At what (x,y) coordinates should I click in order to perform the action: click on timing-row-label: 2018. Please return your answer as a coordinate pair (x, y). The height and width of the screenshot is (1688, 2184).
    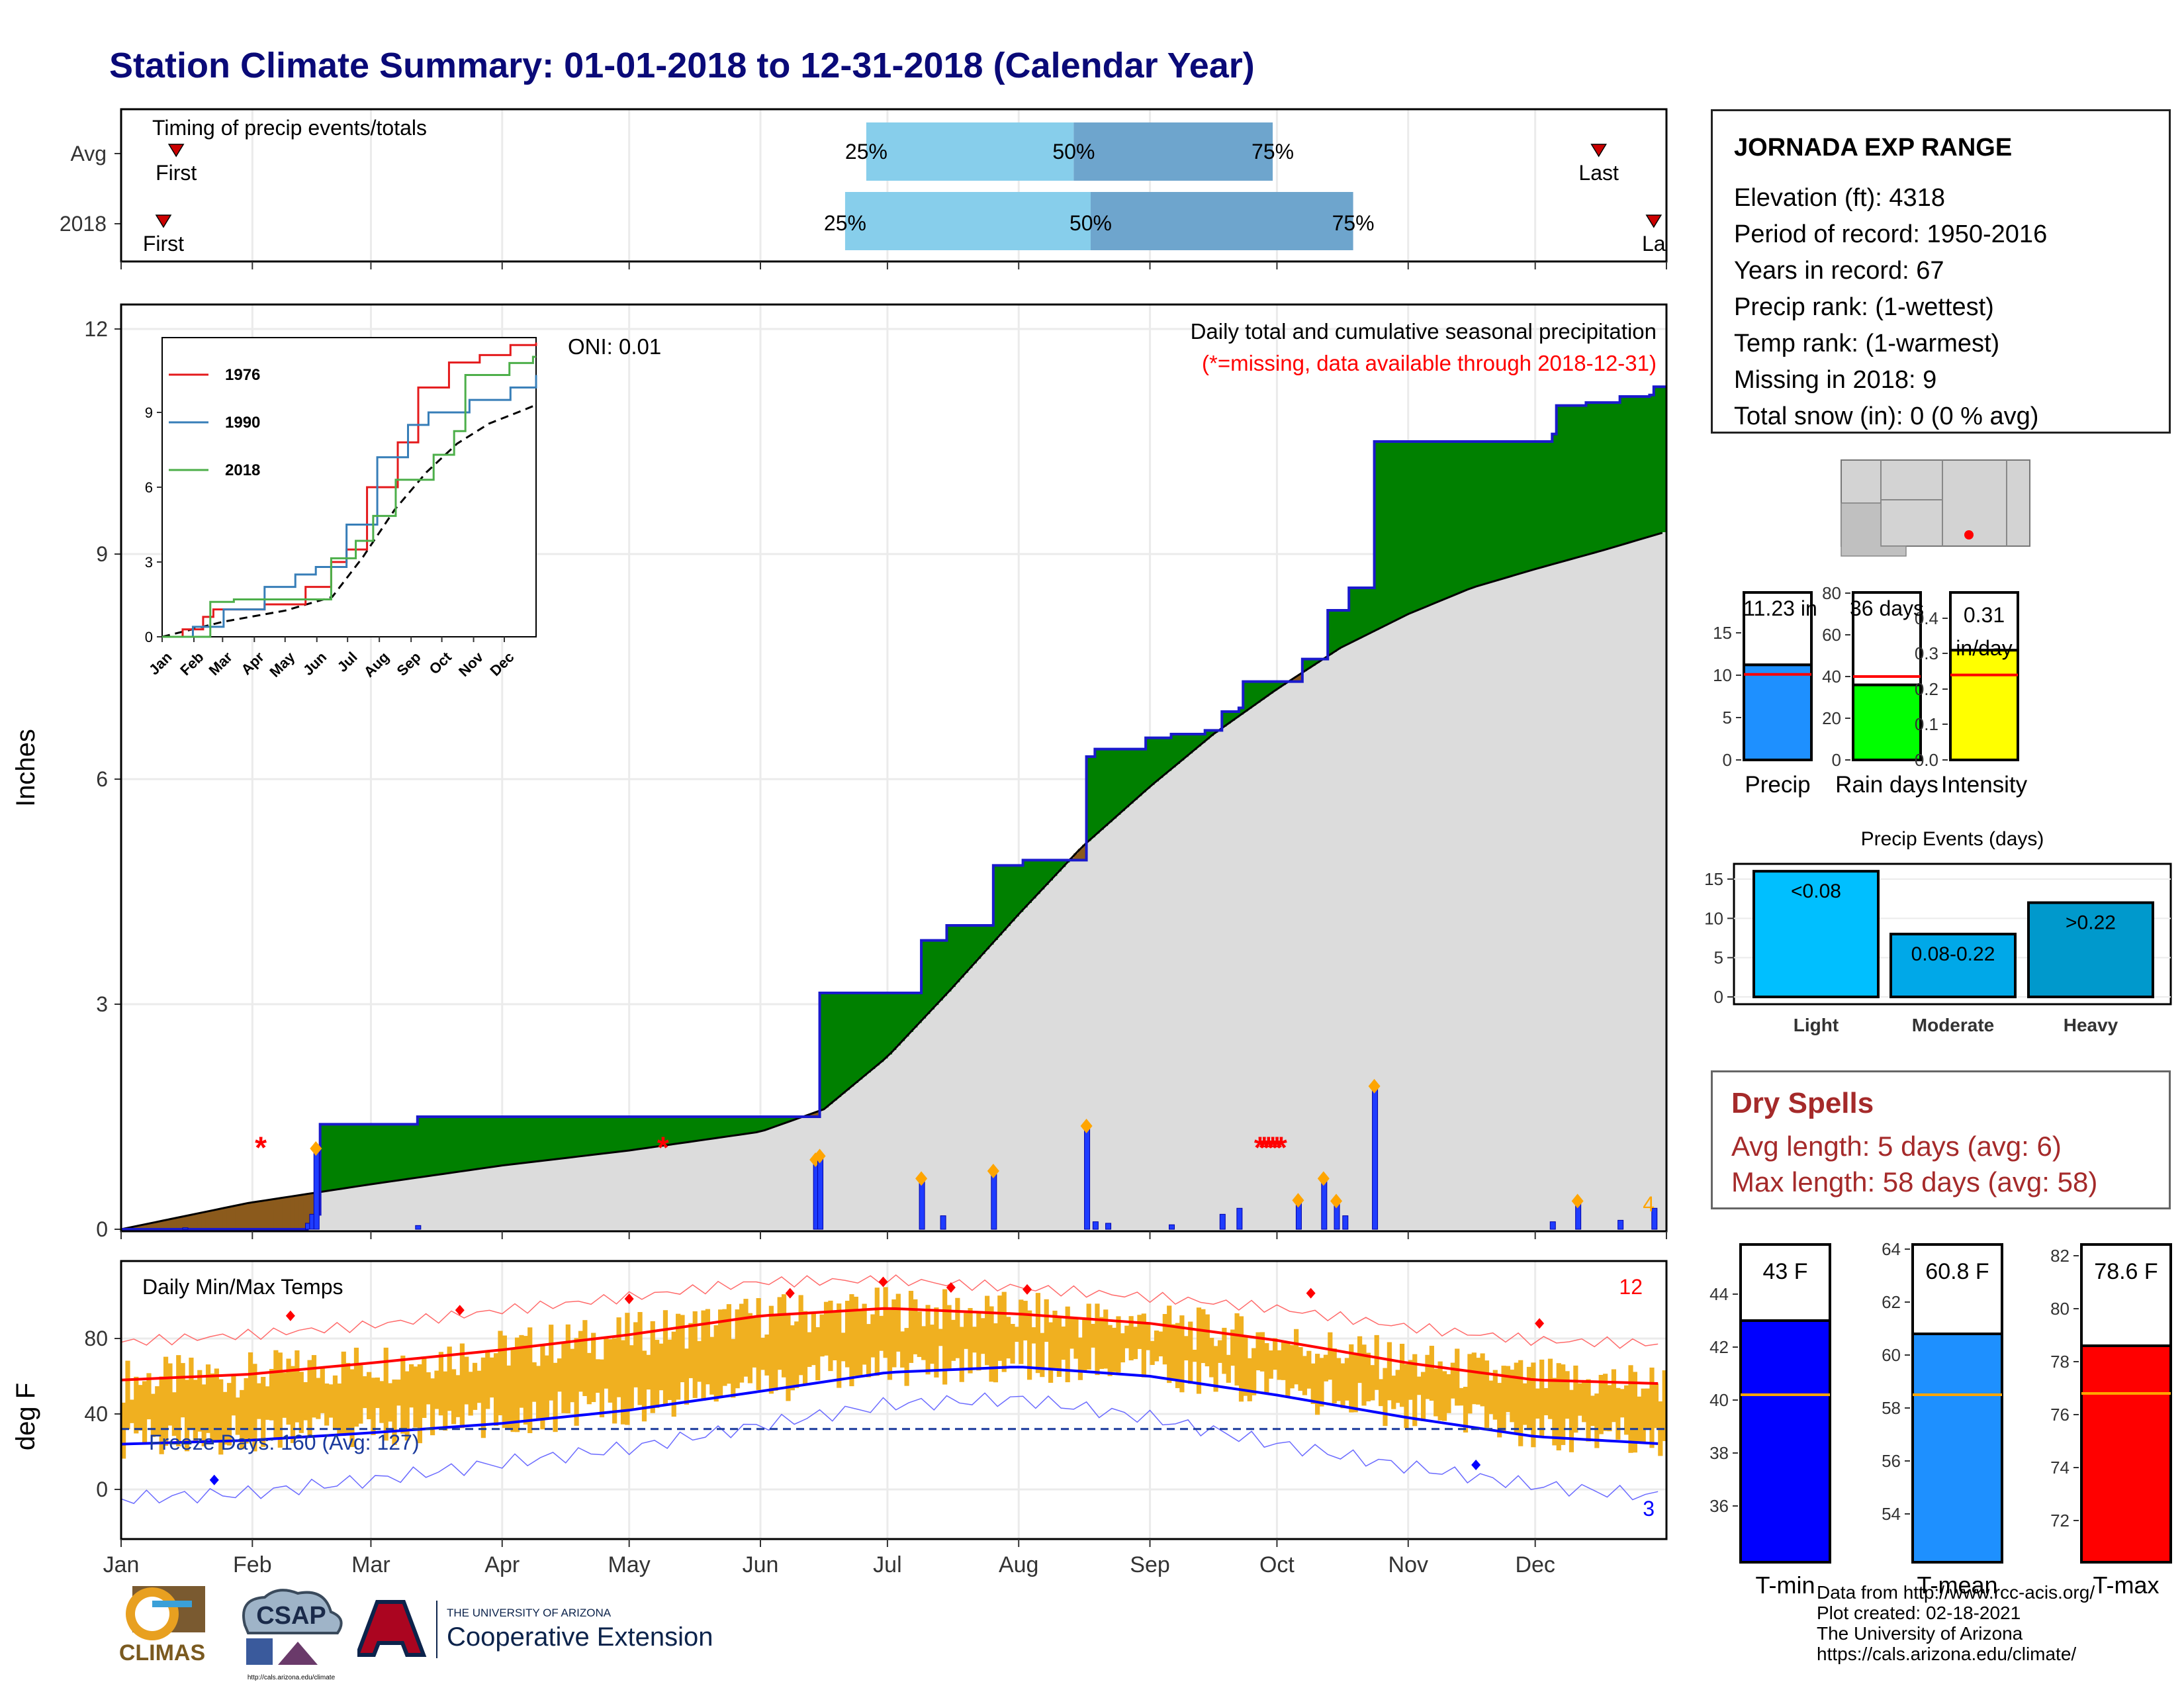
    Looking at the image, I should click on (83, 224).